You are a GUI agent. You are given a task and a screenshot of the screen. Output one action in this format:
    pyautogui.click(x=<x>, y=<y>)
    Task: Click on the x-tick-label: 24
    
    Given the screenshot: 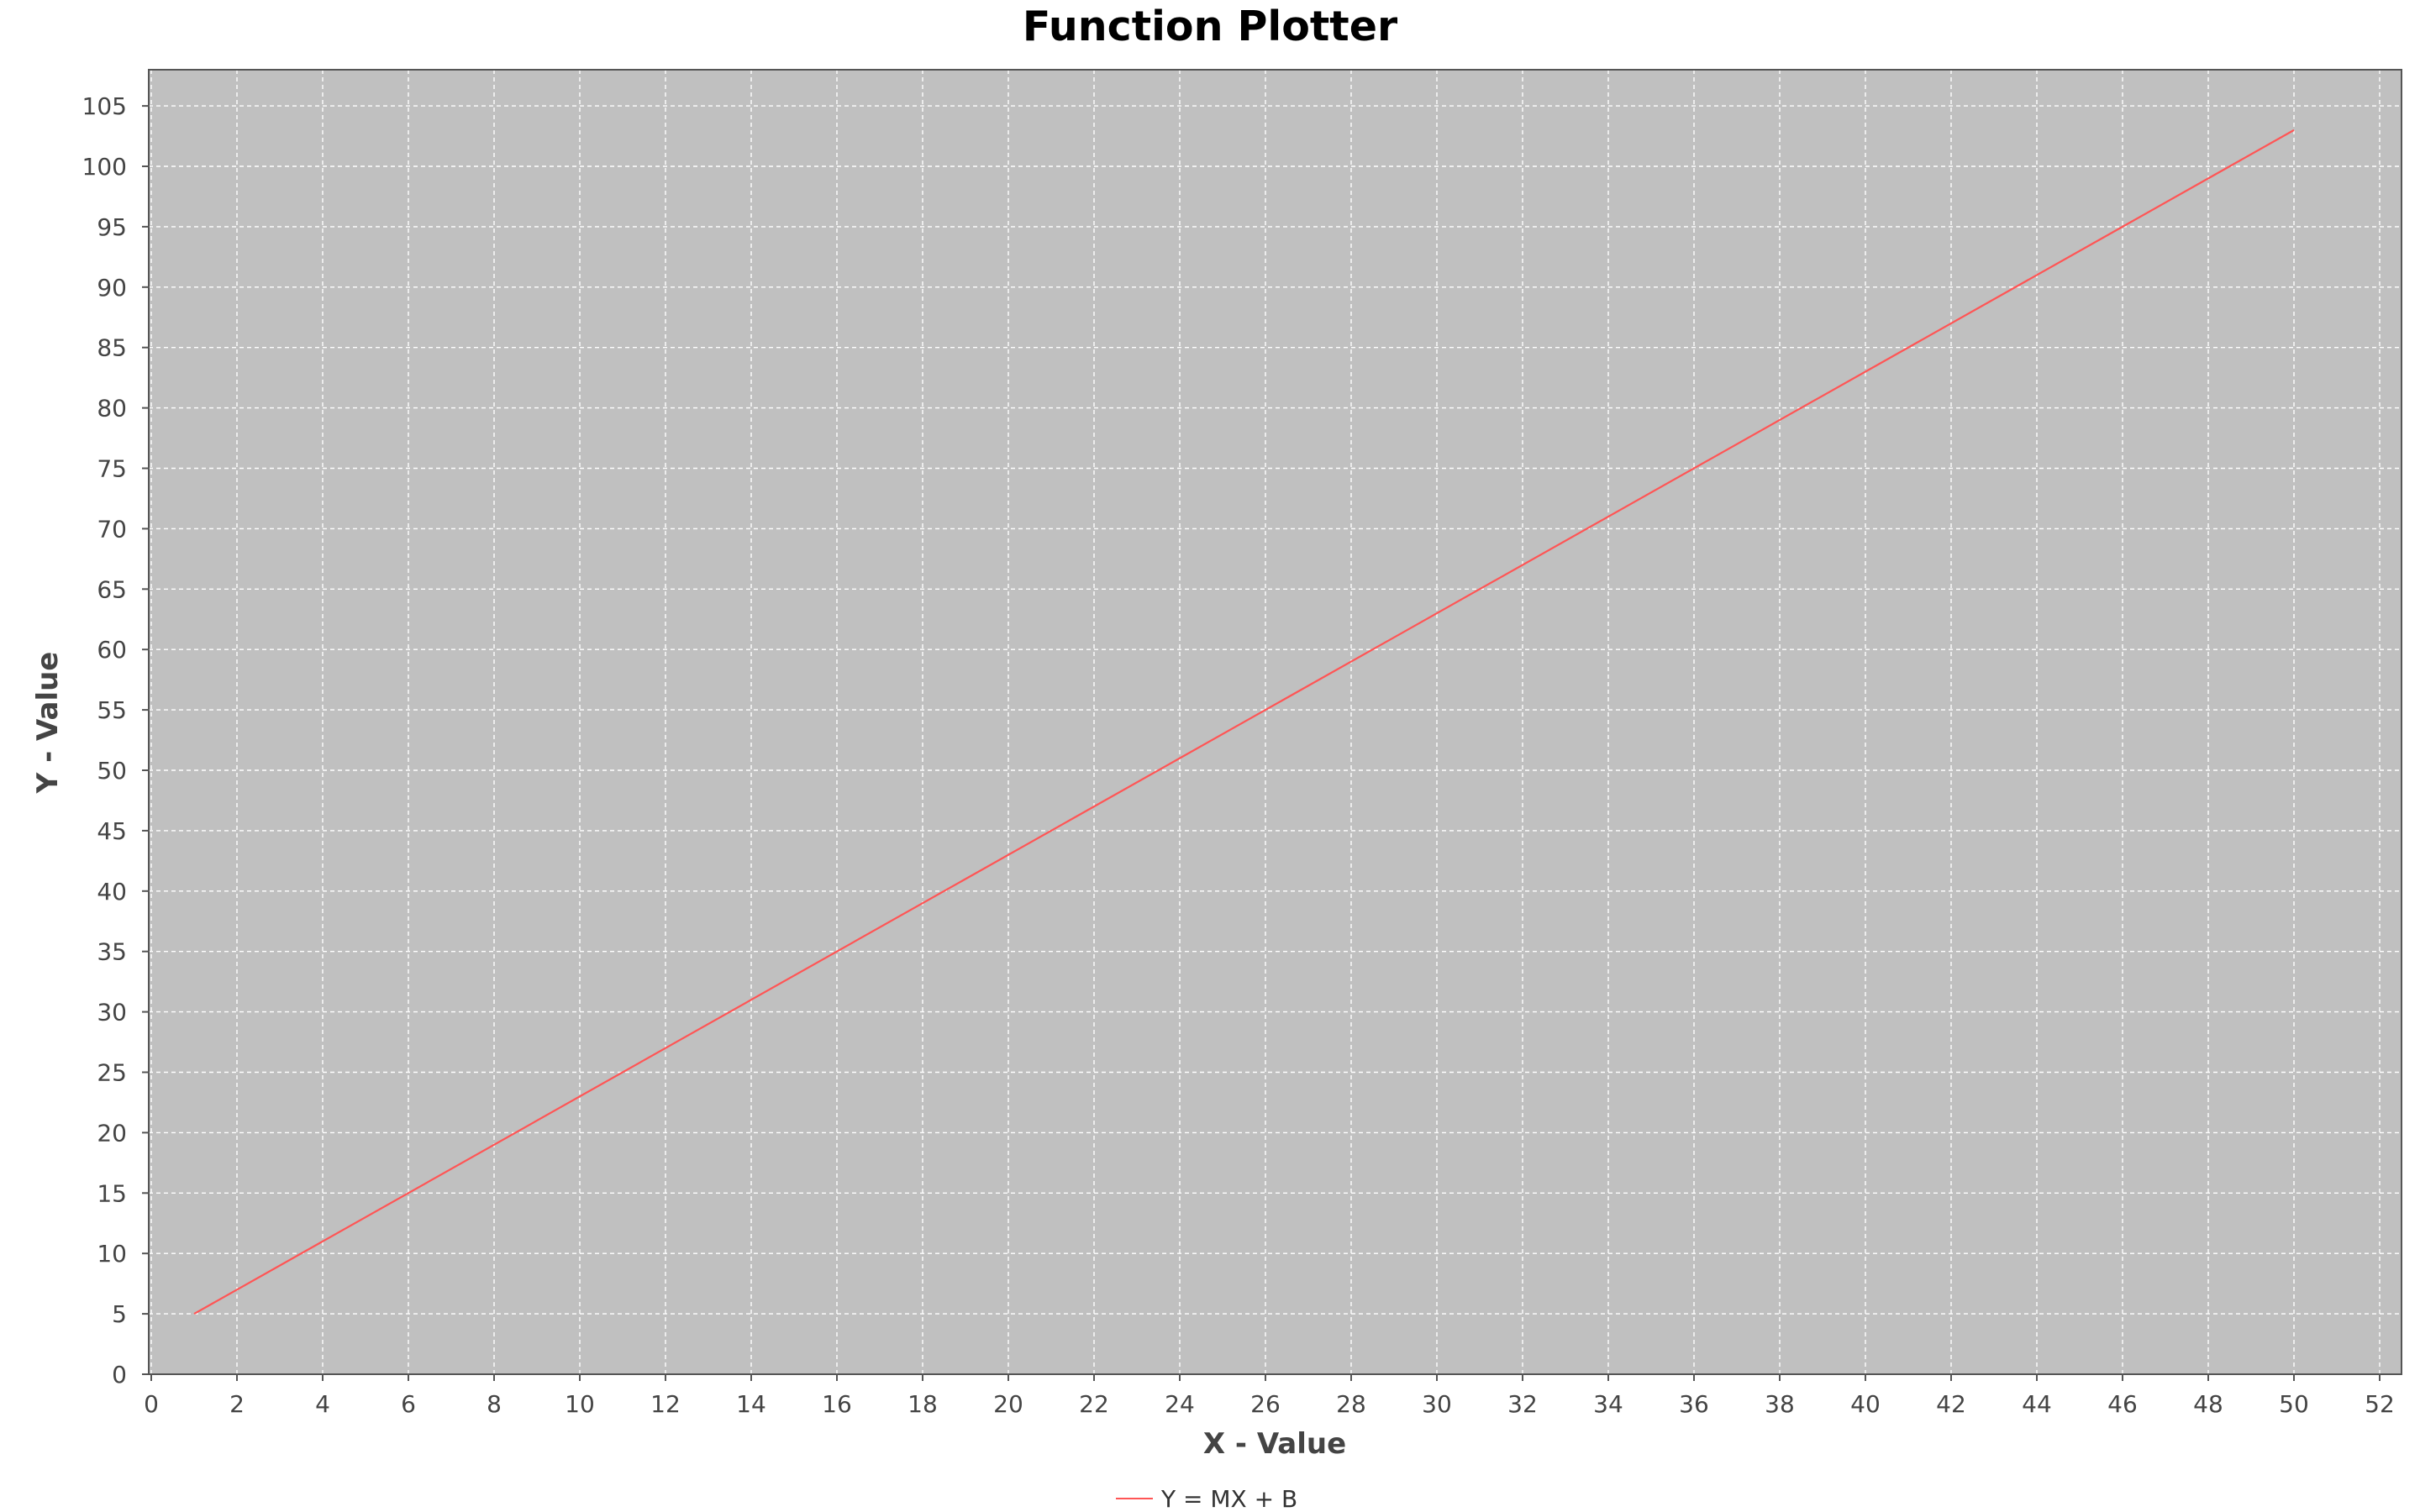 What is the action you would take?
    pyautogui.click(x=1180, y=1404)
    